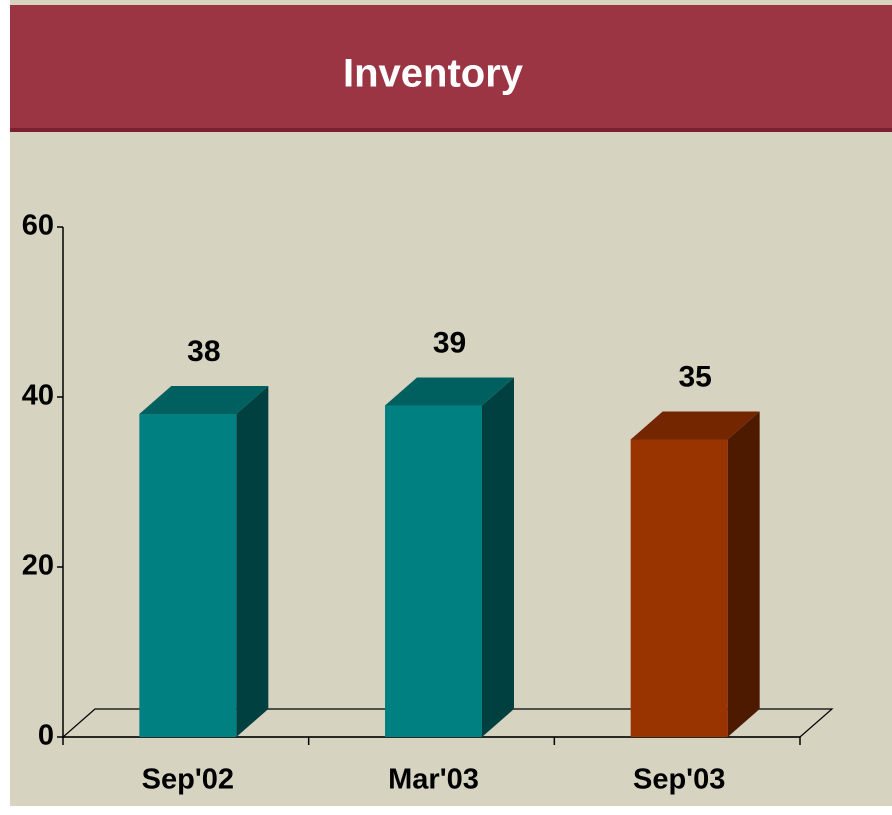 This screenshot has width=892, height=815. I want to click on x-tick-label: Mar'03, so click(433, 780).